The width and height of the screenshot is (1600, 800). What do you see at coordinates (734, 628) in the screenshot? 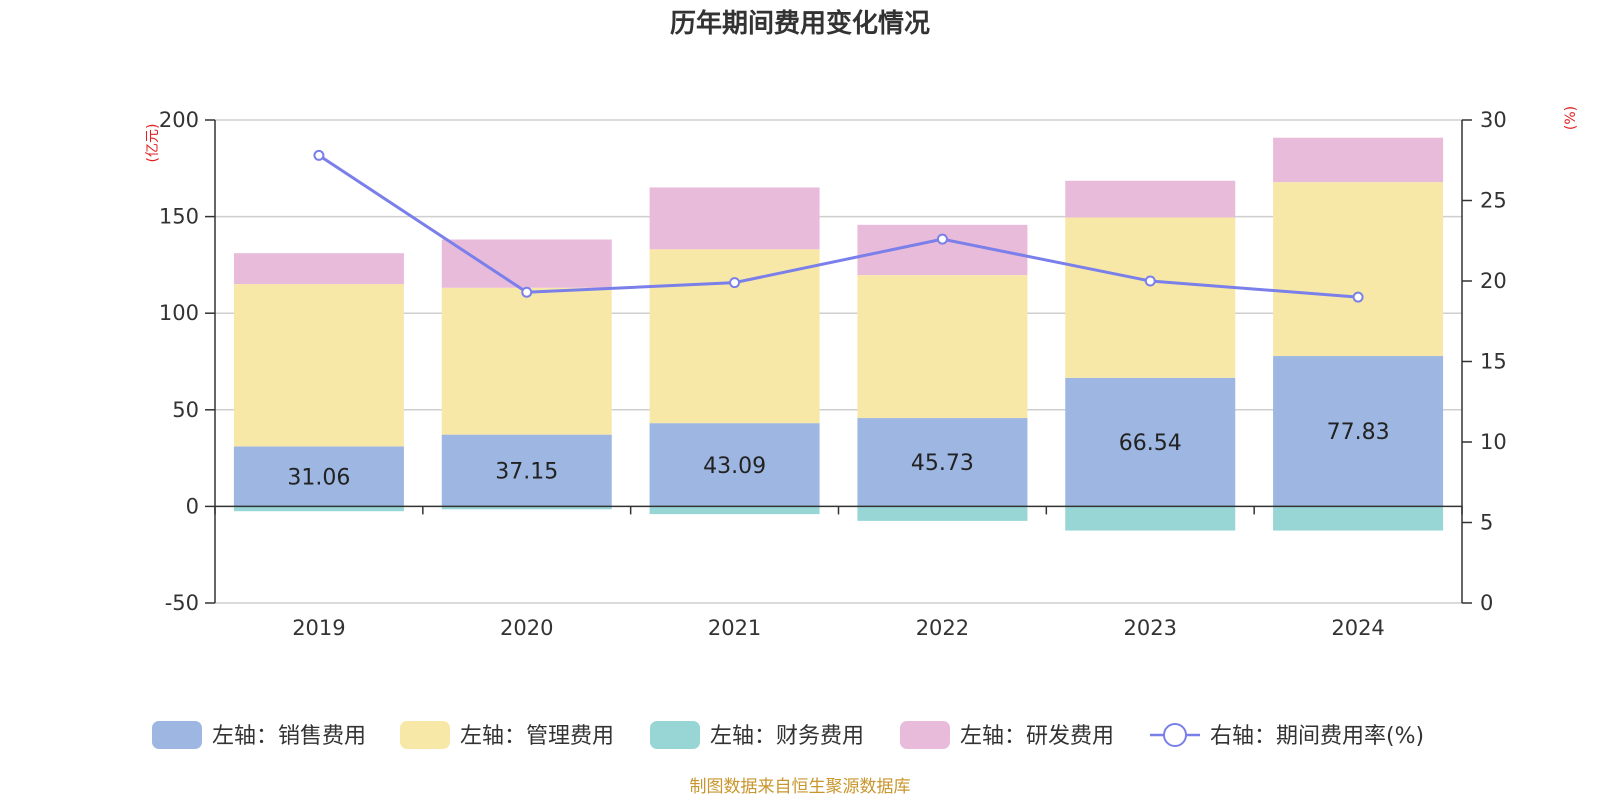
I see `x-axis-tick-label: 2021` at bounding box center [734, 628].